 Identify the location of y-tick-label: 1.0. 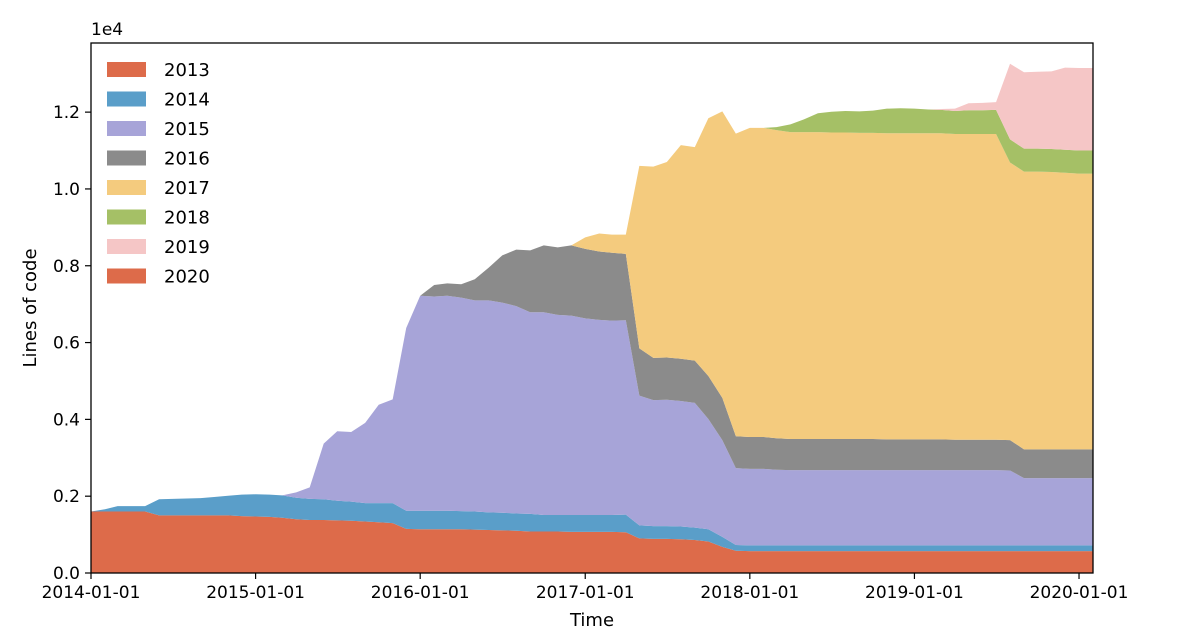
(66, 190).